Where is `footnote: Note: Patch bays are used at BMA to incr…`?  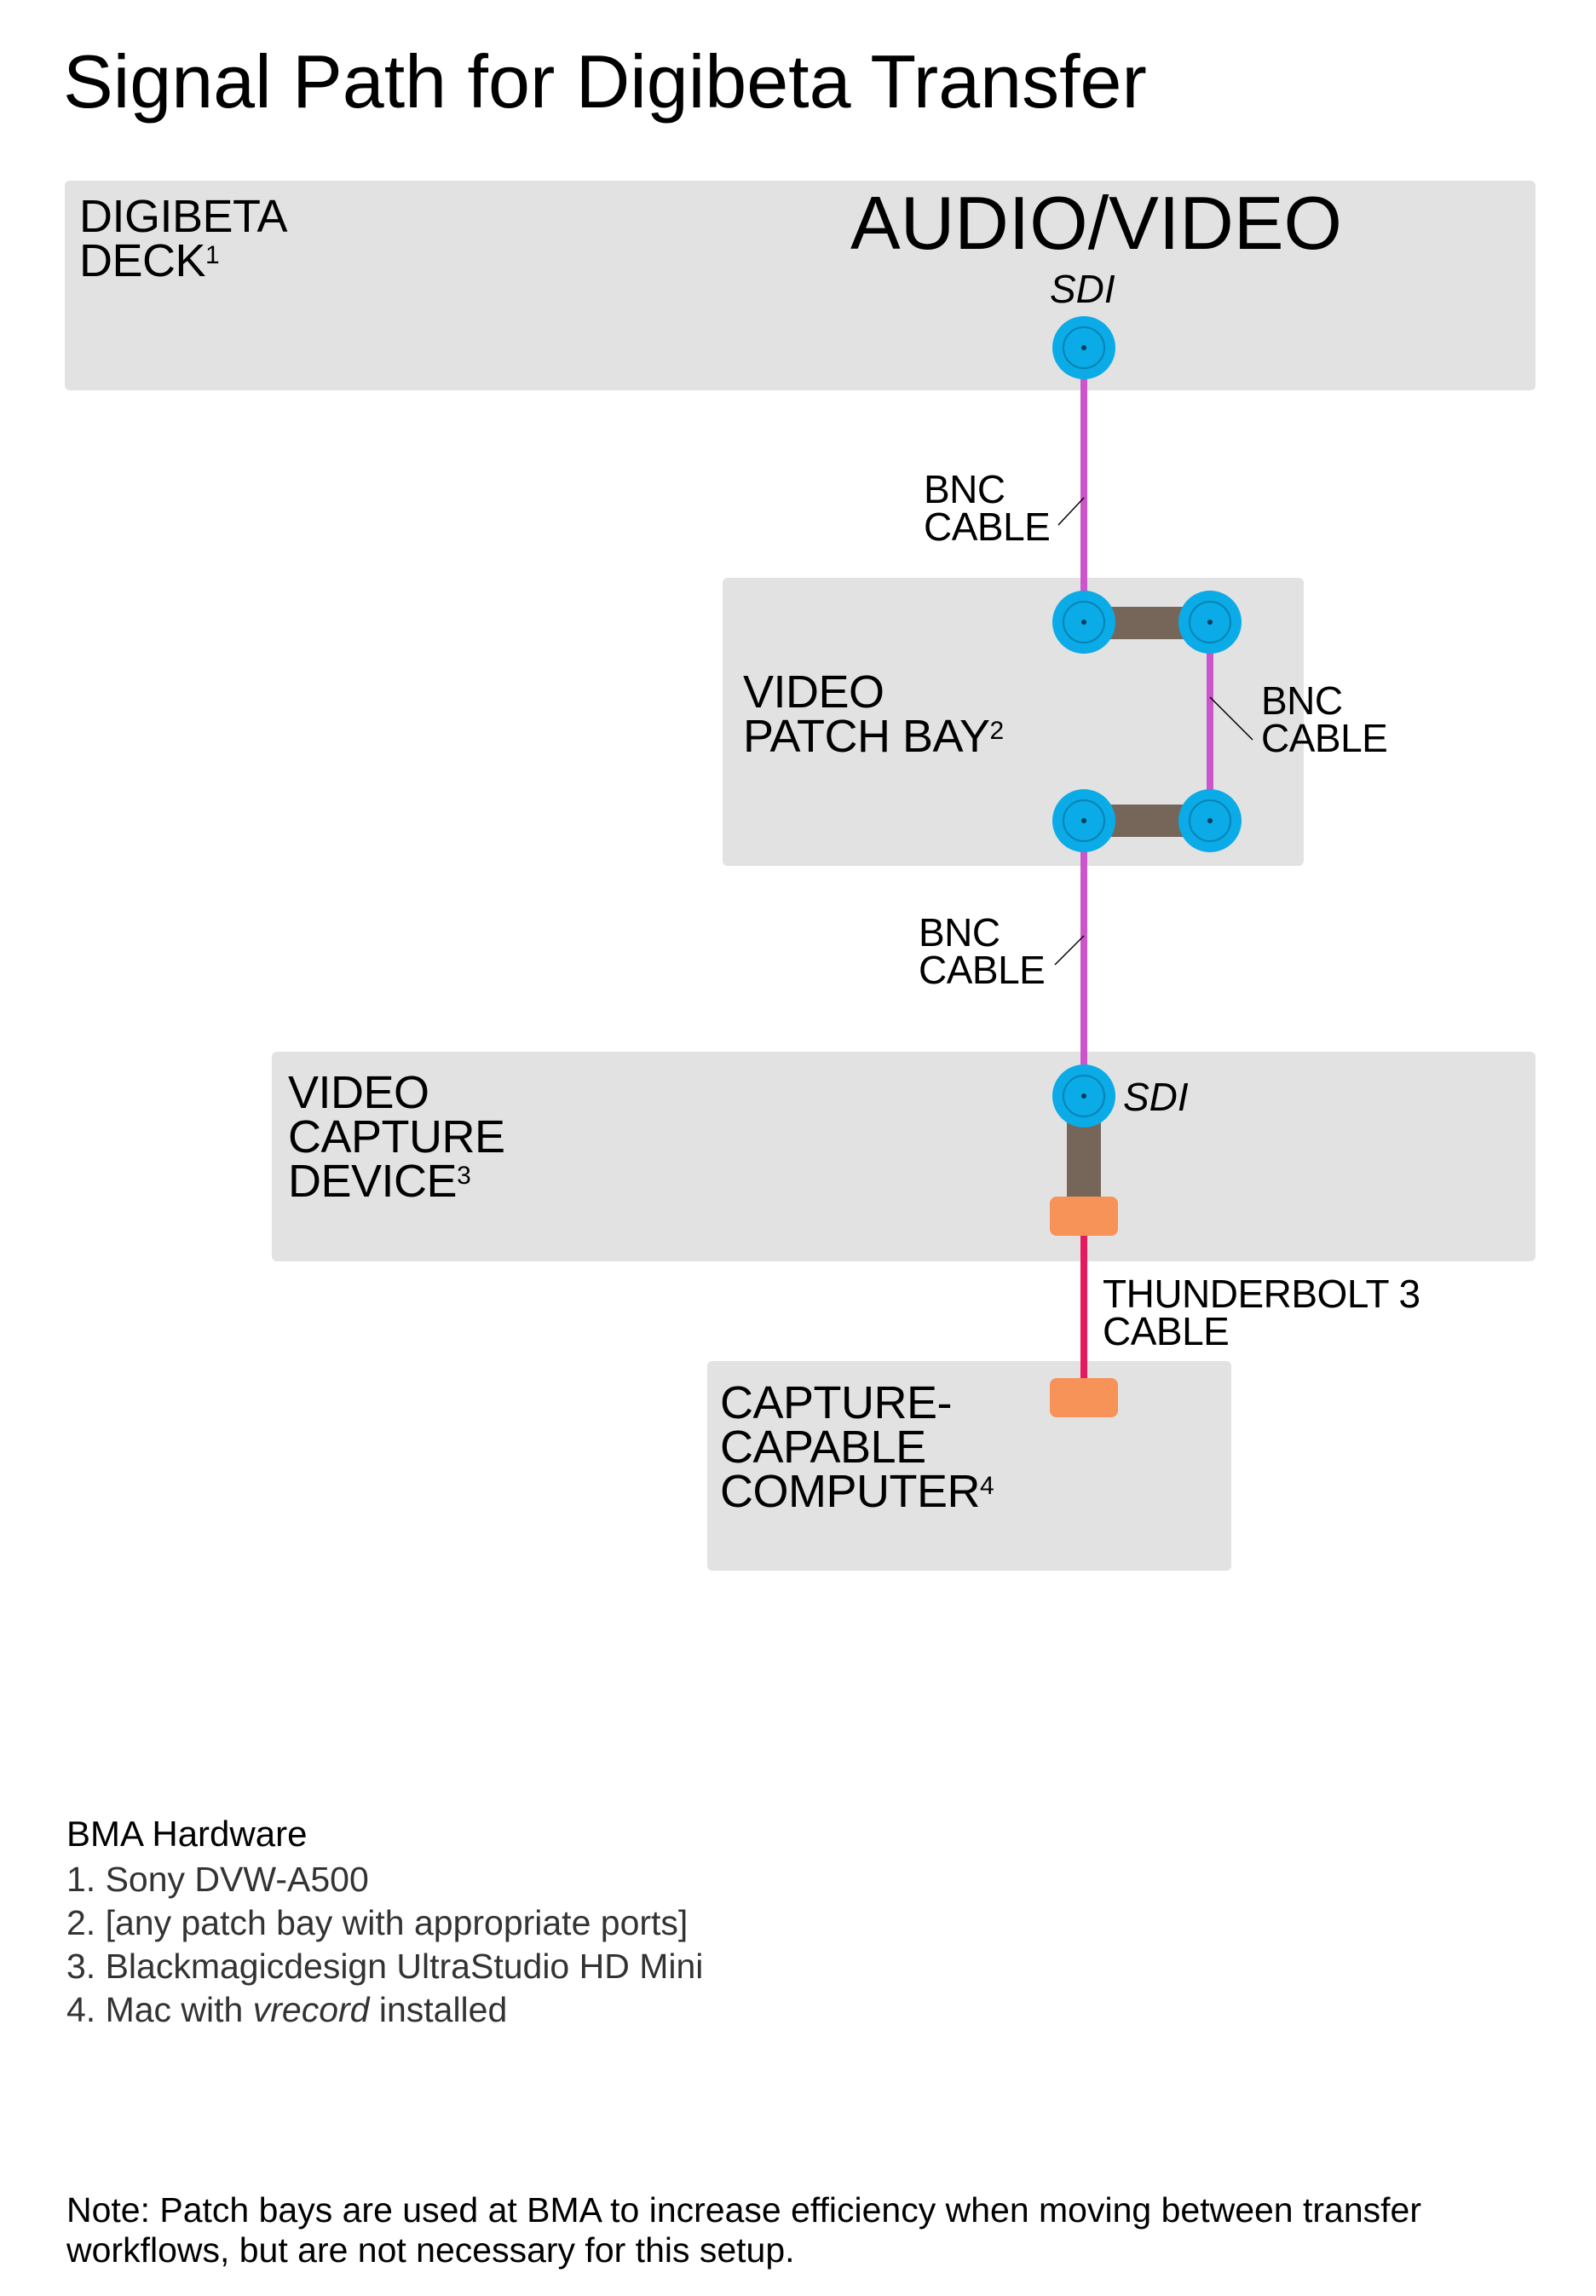 footnote: Note: Patch bays are used at BMA to incr… is located at coordinates (743, 2230).